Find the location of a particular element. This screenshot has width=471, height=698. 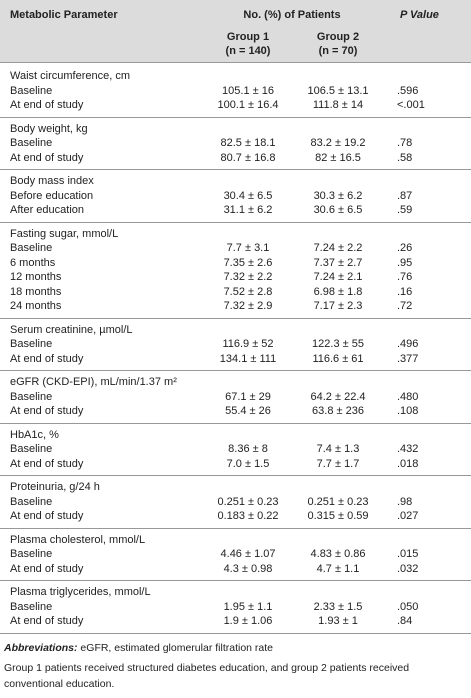

group1-value: 116.9 ± 52 is located at coordinates (248, 344).